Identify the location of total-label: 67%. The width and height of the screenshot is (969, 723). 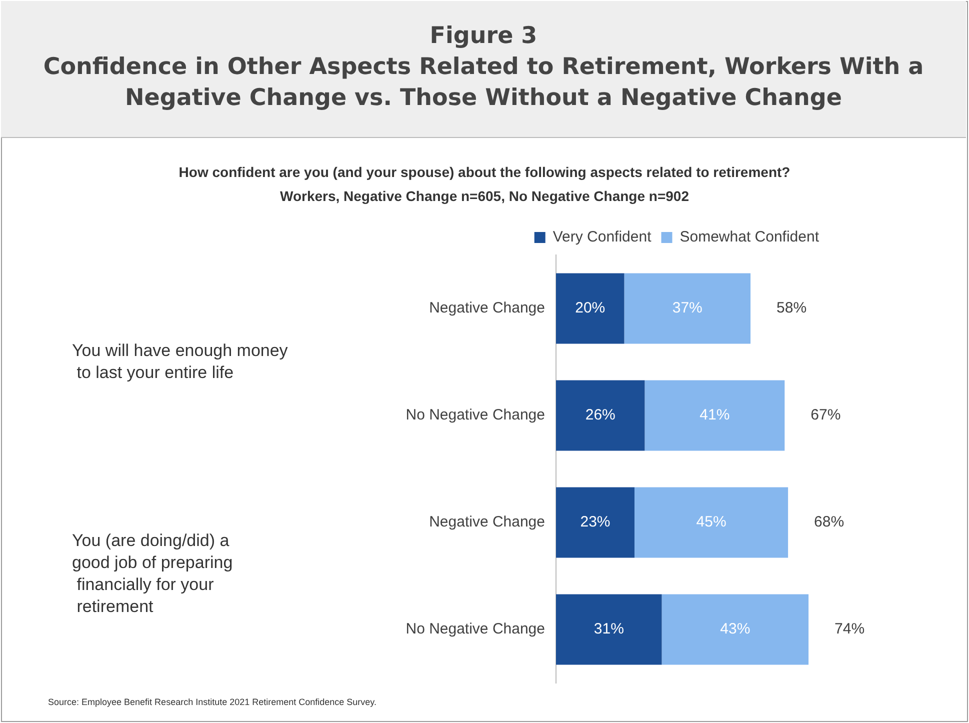
(825, 415).